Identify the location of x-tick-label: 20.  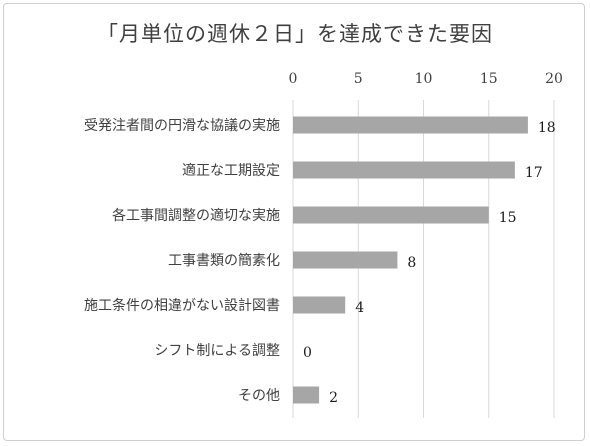
(554, 79).